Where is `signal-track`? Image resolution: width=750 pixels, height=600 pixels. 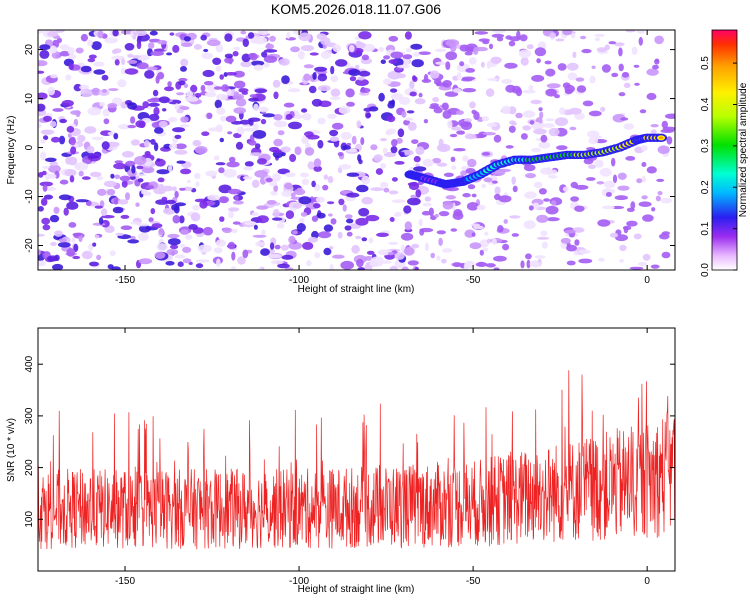 signal-track is located at coordinates (536, 161).